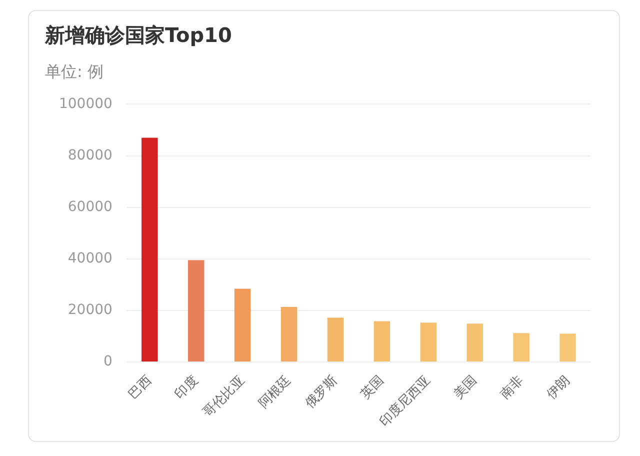 Image resolution: width=640 pixels, height=456 pixels. I want to click on x-tick-label: 印度, so click(187, 387).